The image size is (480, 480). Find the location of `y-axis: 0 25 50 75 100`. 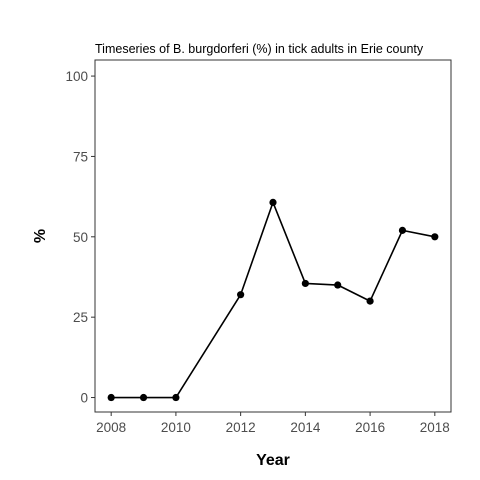

y-axis: 0 25 50 75 100 is located at coordinates (80, 237).